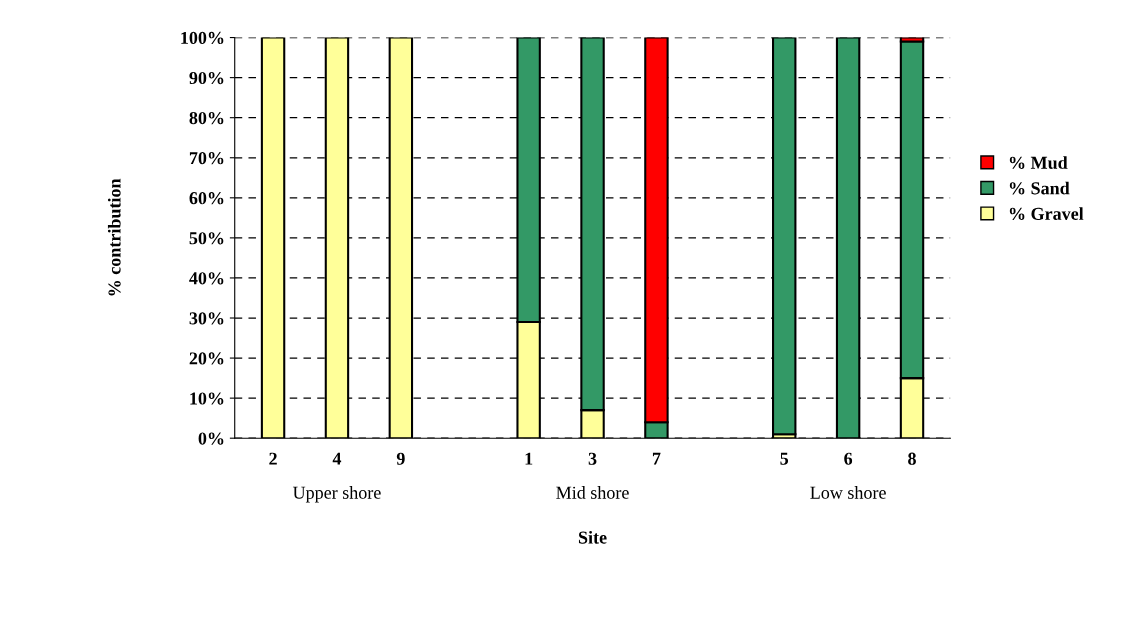 This screenshot has width=1145, height=626. Describe the element at coordinates (206, 78) in the screenshot. I see `y-tick-label: 90%` at that location.